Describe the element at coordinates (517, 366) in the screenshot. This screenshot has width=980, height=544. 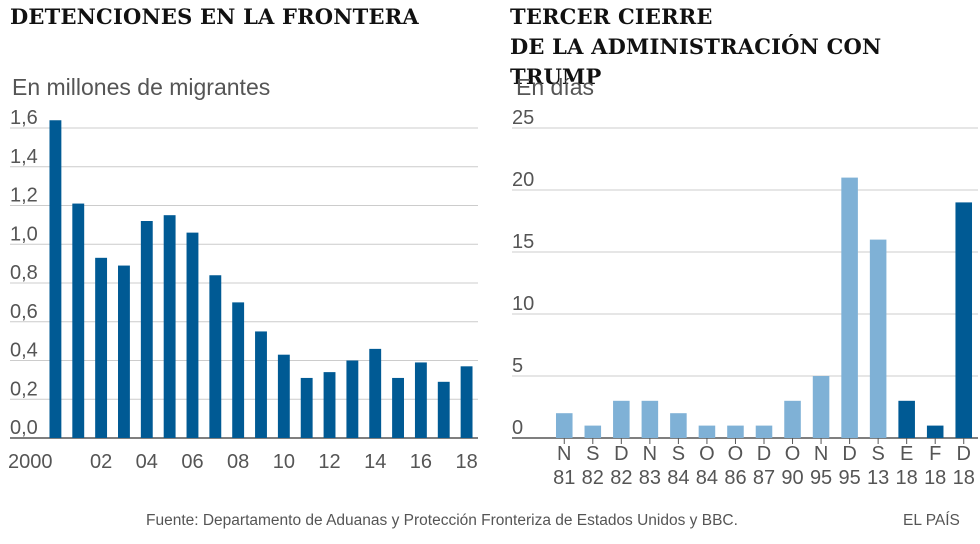
I see `y-tick-label-right: 5` at that location.